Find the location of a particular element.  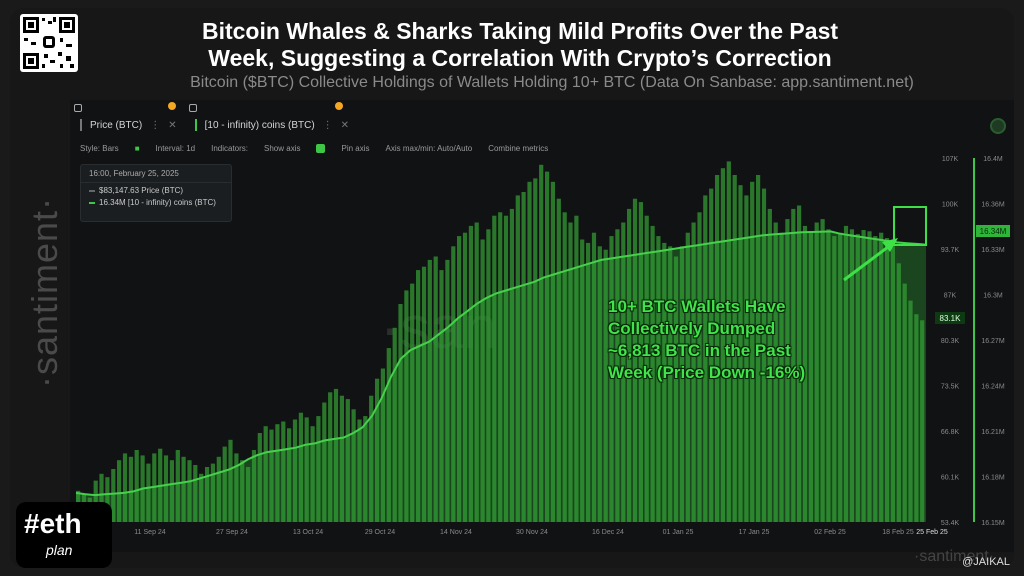

style-selector: Style: Bars is located at coordinates (99, 148).